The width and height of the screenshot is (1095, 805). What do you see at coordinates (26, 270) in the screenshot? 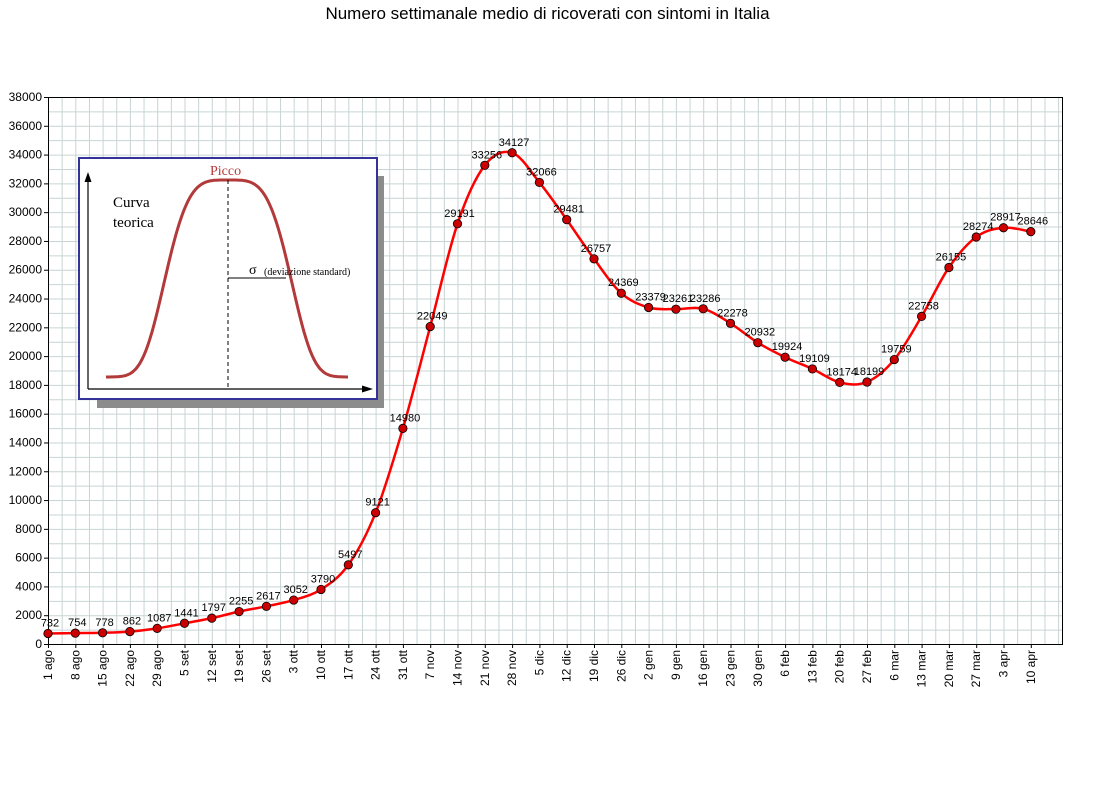
I see `y-tick-label: 26000` at bounding box center [26, 270].